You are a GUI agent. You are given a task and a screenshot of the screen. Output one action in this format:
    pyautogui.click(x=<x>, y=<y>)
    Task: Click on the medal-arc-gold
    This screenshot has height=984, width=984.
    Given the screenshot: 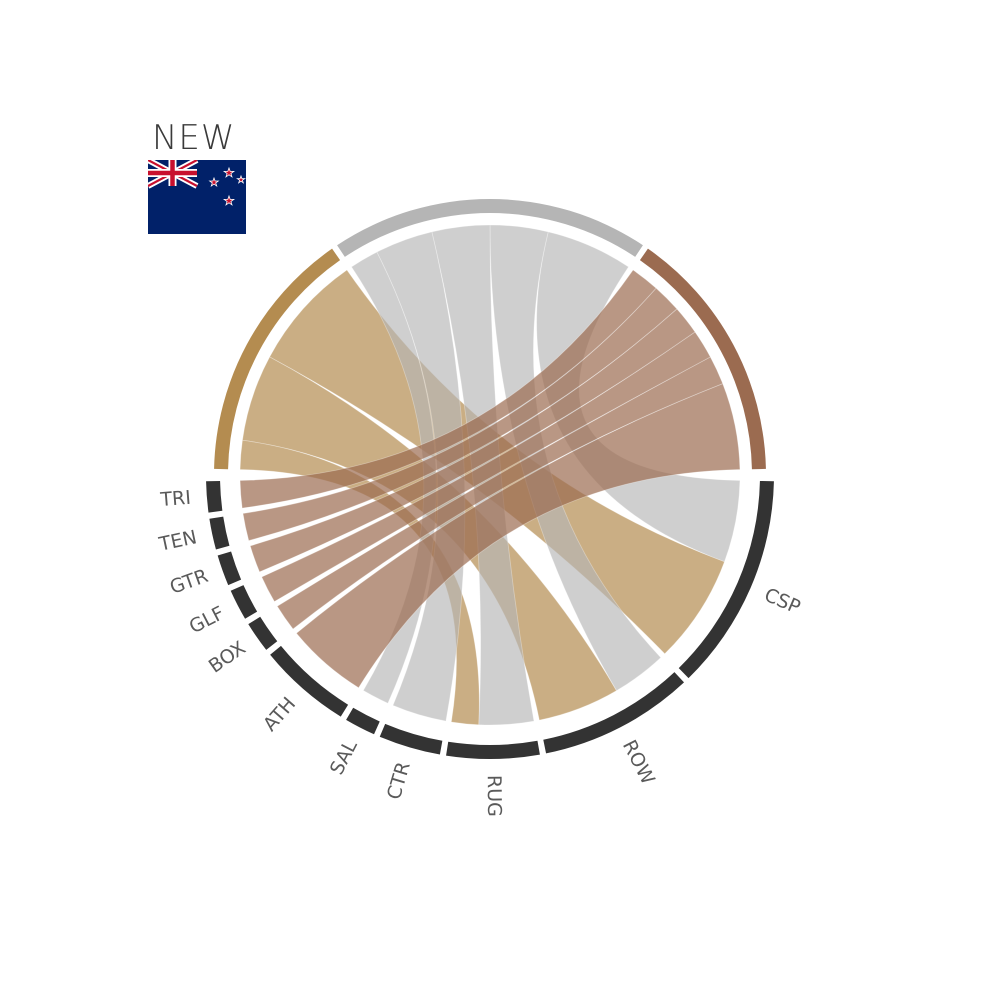 What is the action you would take?
    pyautogui.click(x=277, y=359)
    